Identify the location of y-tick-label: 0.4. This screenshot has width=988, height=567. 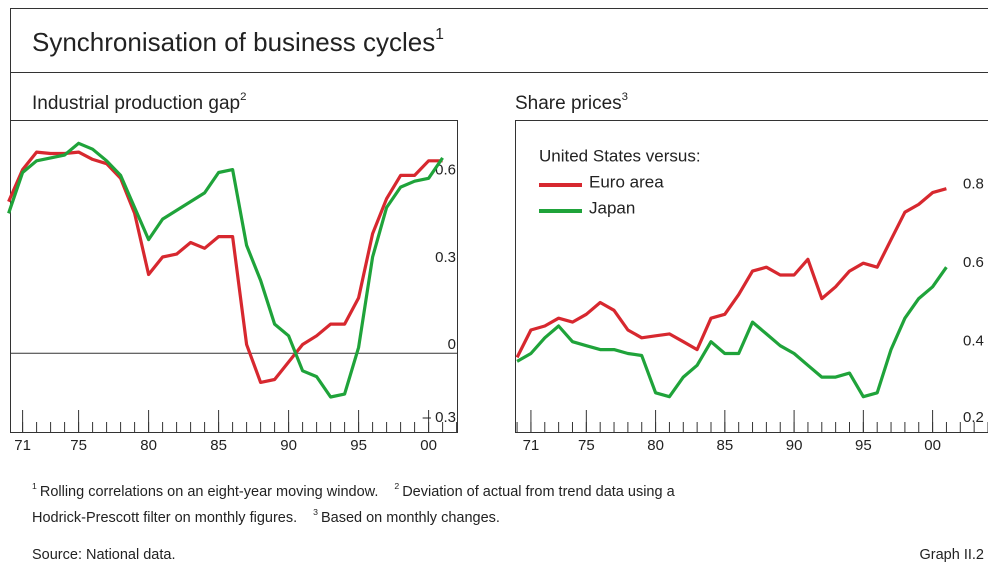
(973, 341).